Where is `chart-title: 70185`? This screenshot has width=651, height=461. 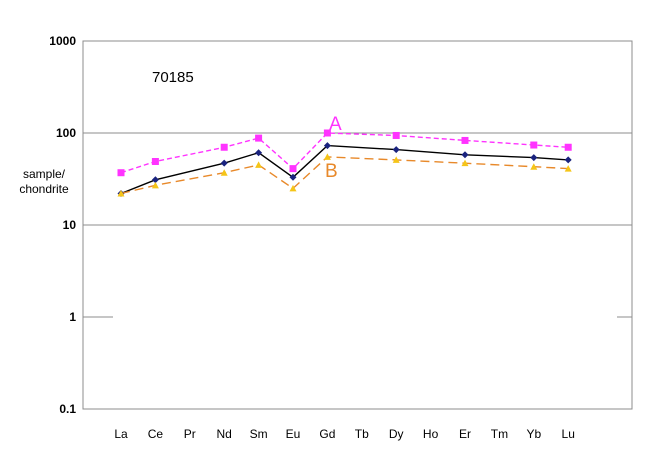 chart-title: 70185 is located at coordinates (173, 77).